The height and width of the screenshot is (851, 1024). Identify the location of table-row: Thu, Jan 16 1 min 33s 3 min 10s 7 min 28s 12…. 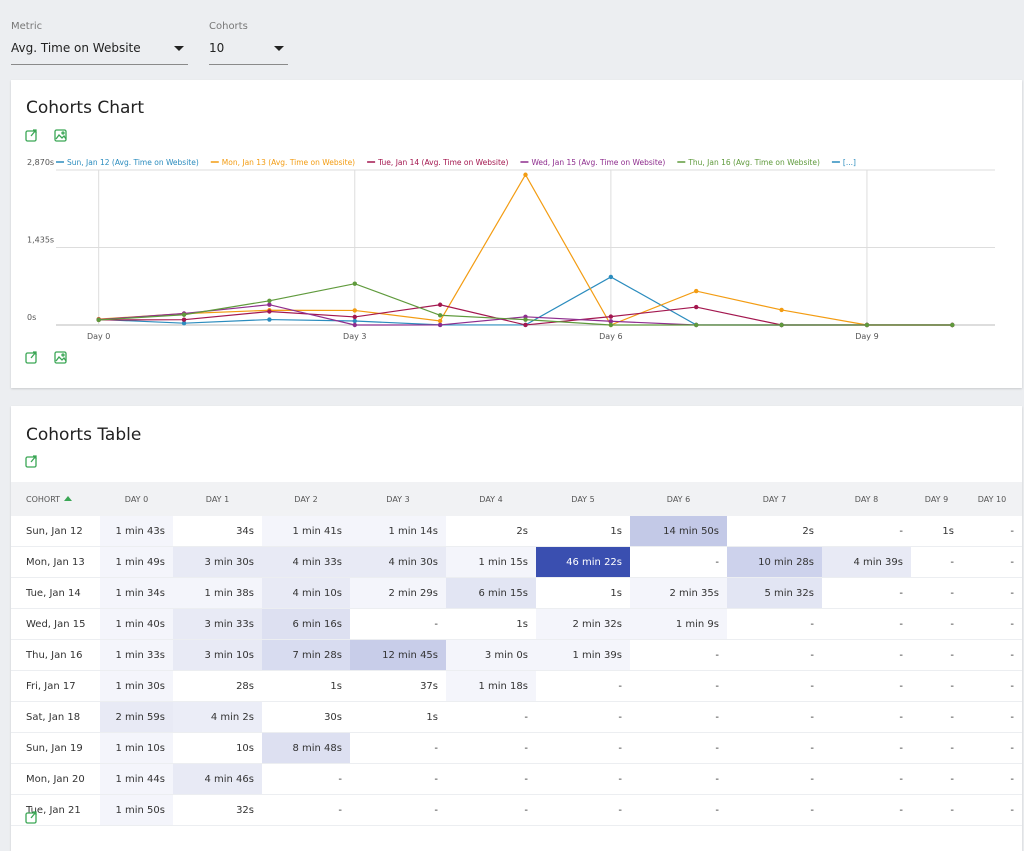
(516, 655).